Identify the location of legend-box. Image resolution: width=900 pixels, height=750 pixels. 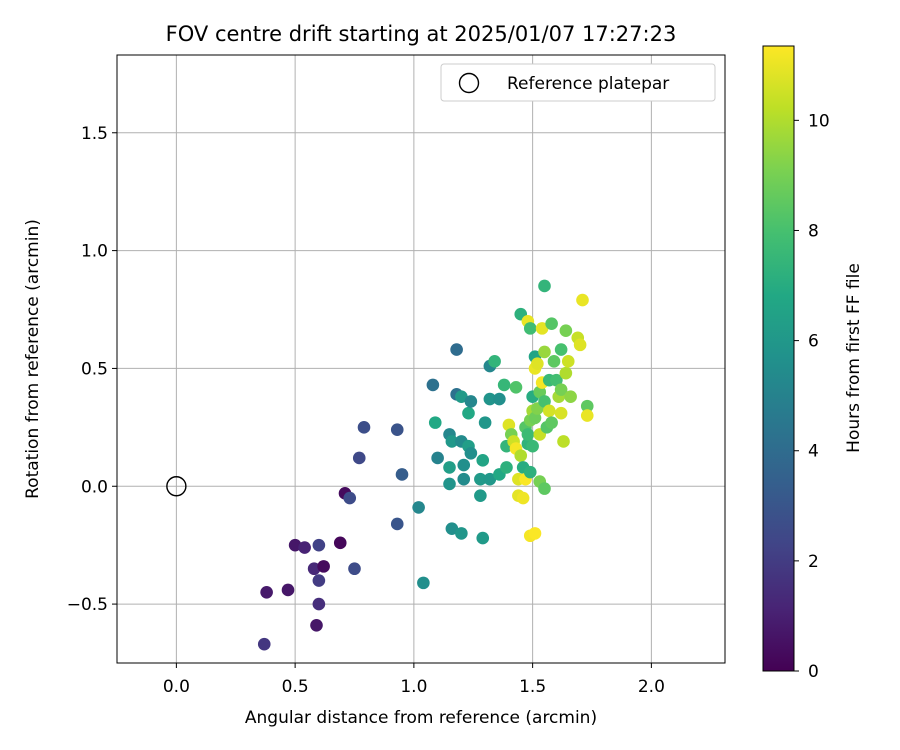
(578, 82).